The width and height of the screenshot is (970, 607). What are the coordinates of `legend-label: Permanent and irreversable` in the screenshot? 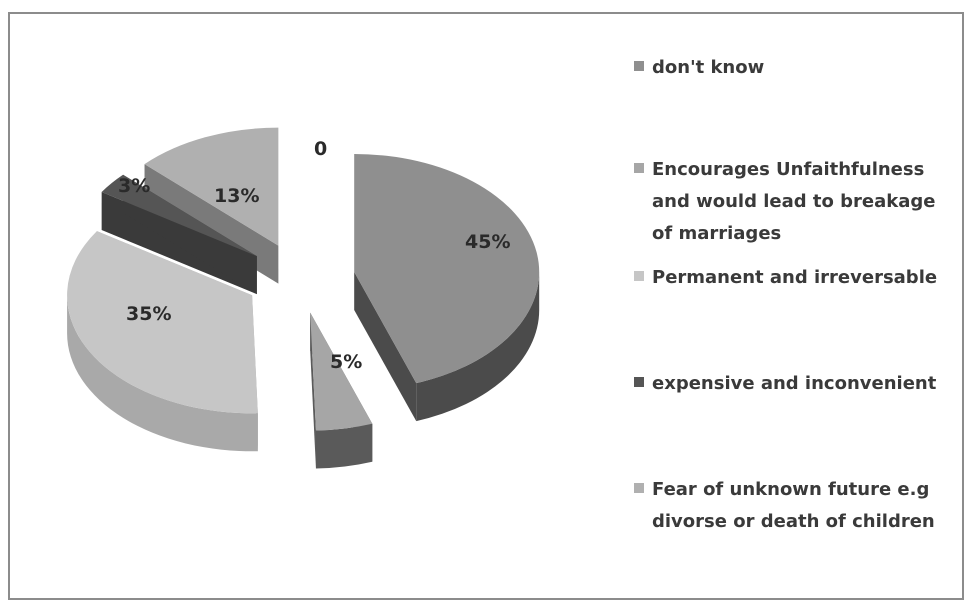 It's located at (795, 277).